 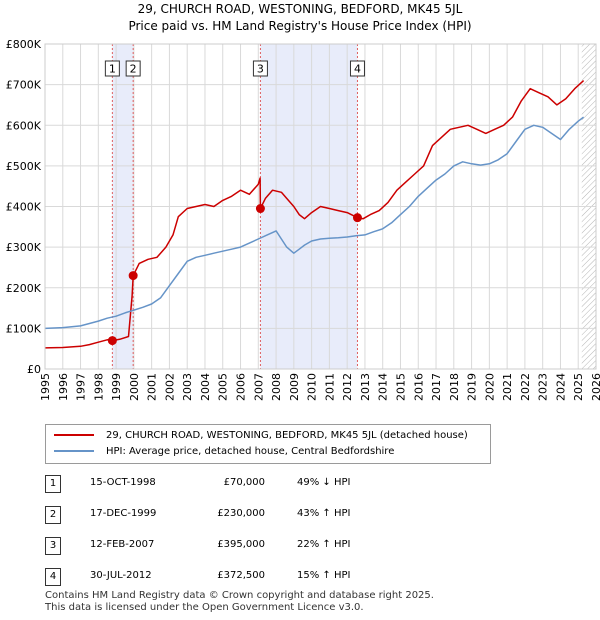 I want to click on y-tick-label: £700K, so click(x=24, y=85).